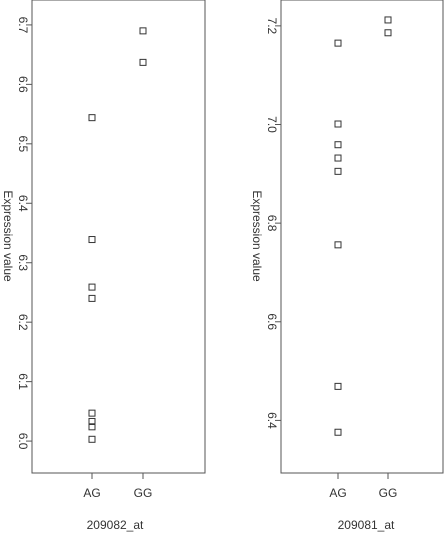  What do you see at coordinates (272, 26) in the screenshot?
I see `y-tick-label: 7.2` at bounding box center [272, 26].